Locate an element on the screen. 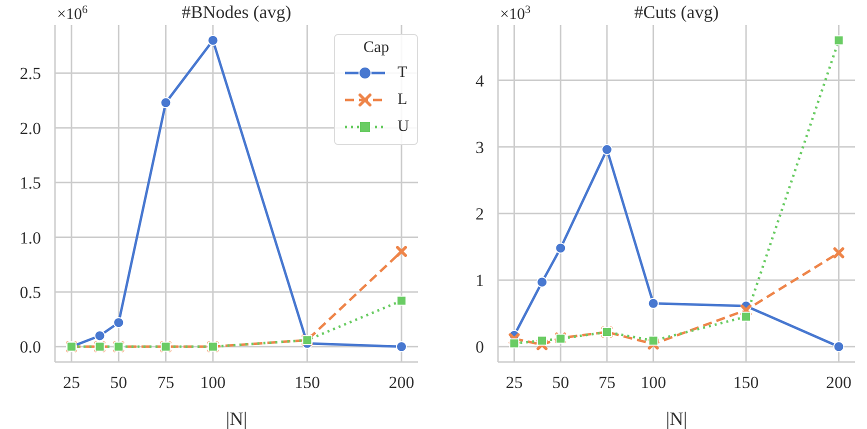 This screenshot has height=429, width=867. legend-title: Cap is located at coordinates (376, 48).